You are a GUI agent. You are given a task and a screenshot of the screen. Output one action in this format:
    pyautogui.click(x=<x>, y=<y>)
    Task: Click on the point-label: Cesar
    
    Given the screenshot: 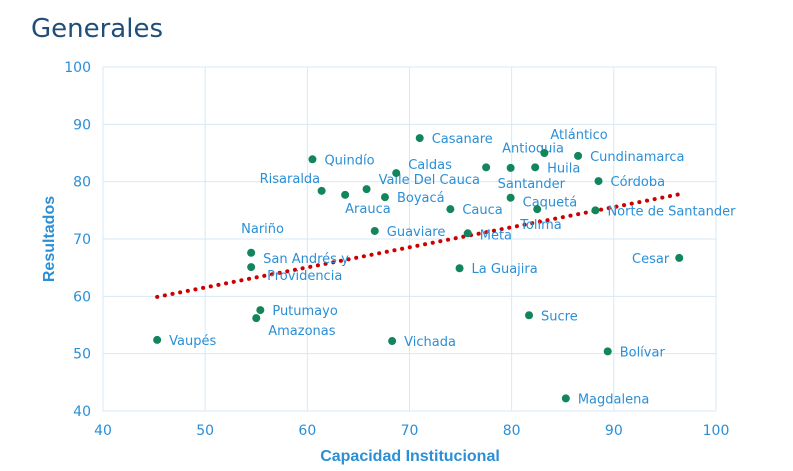 What is the action you would take?
    pyautogui.click(x=651, y=259)
    